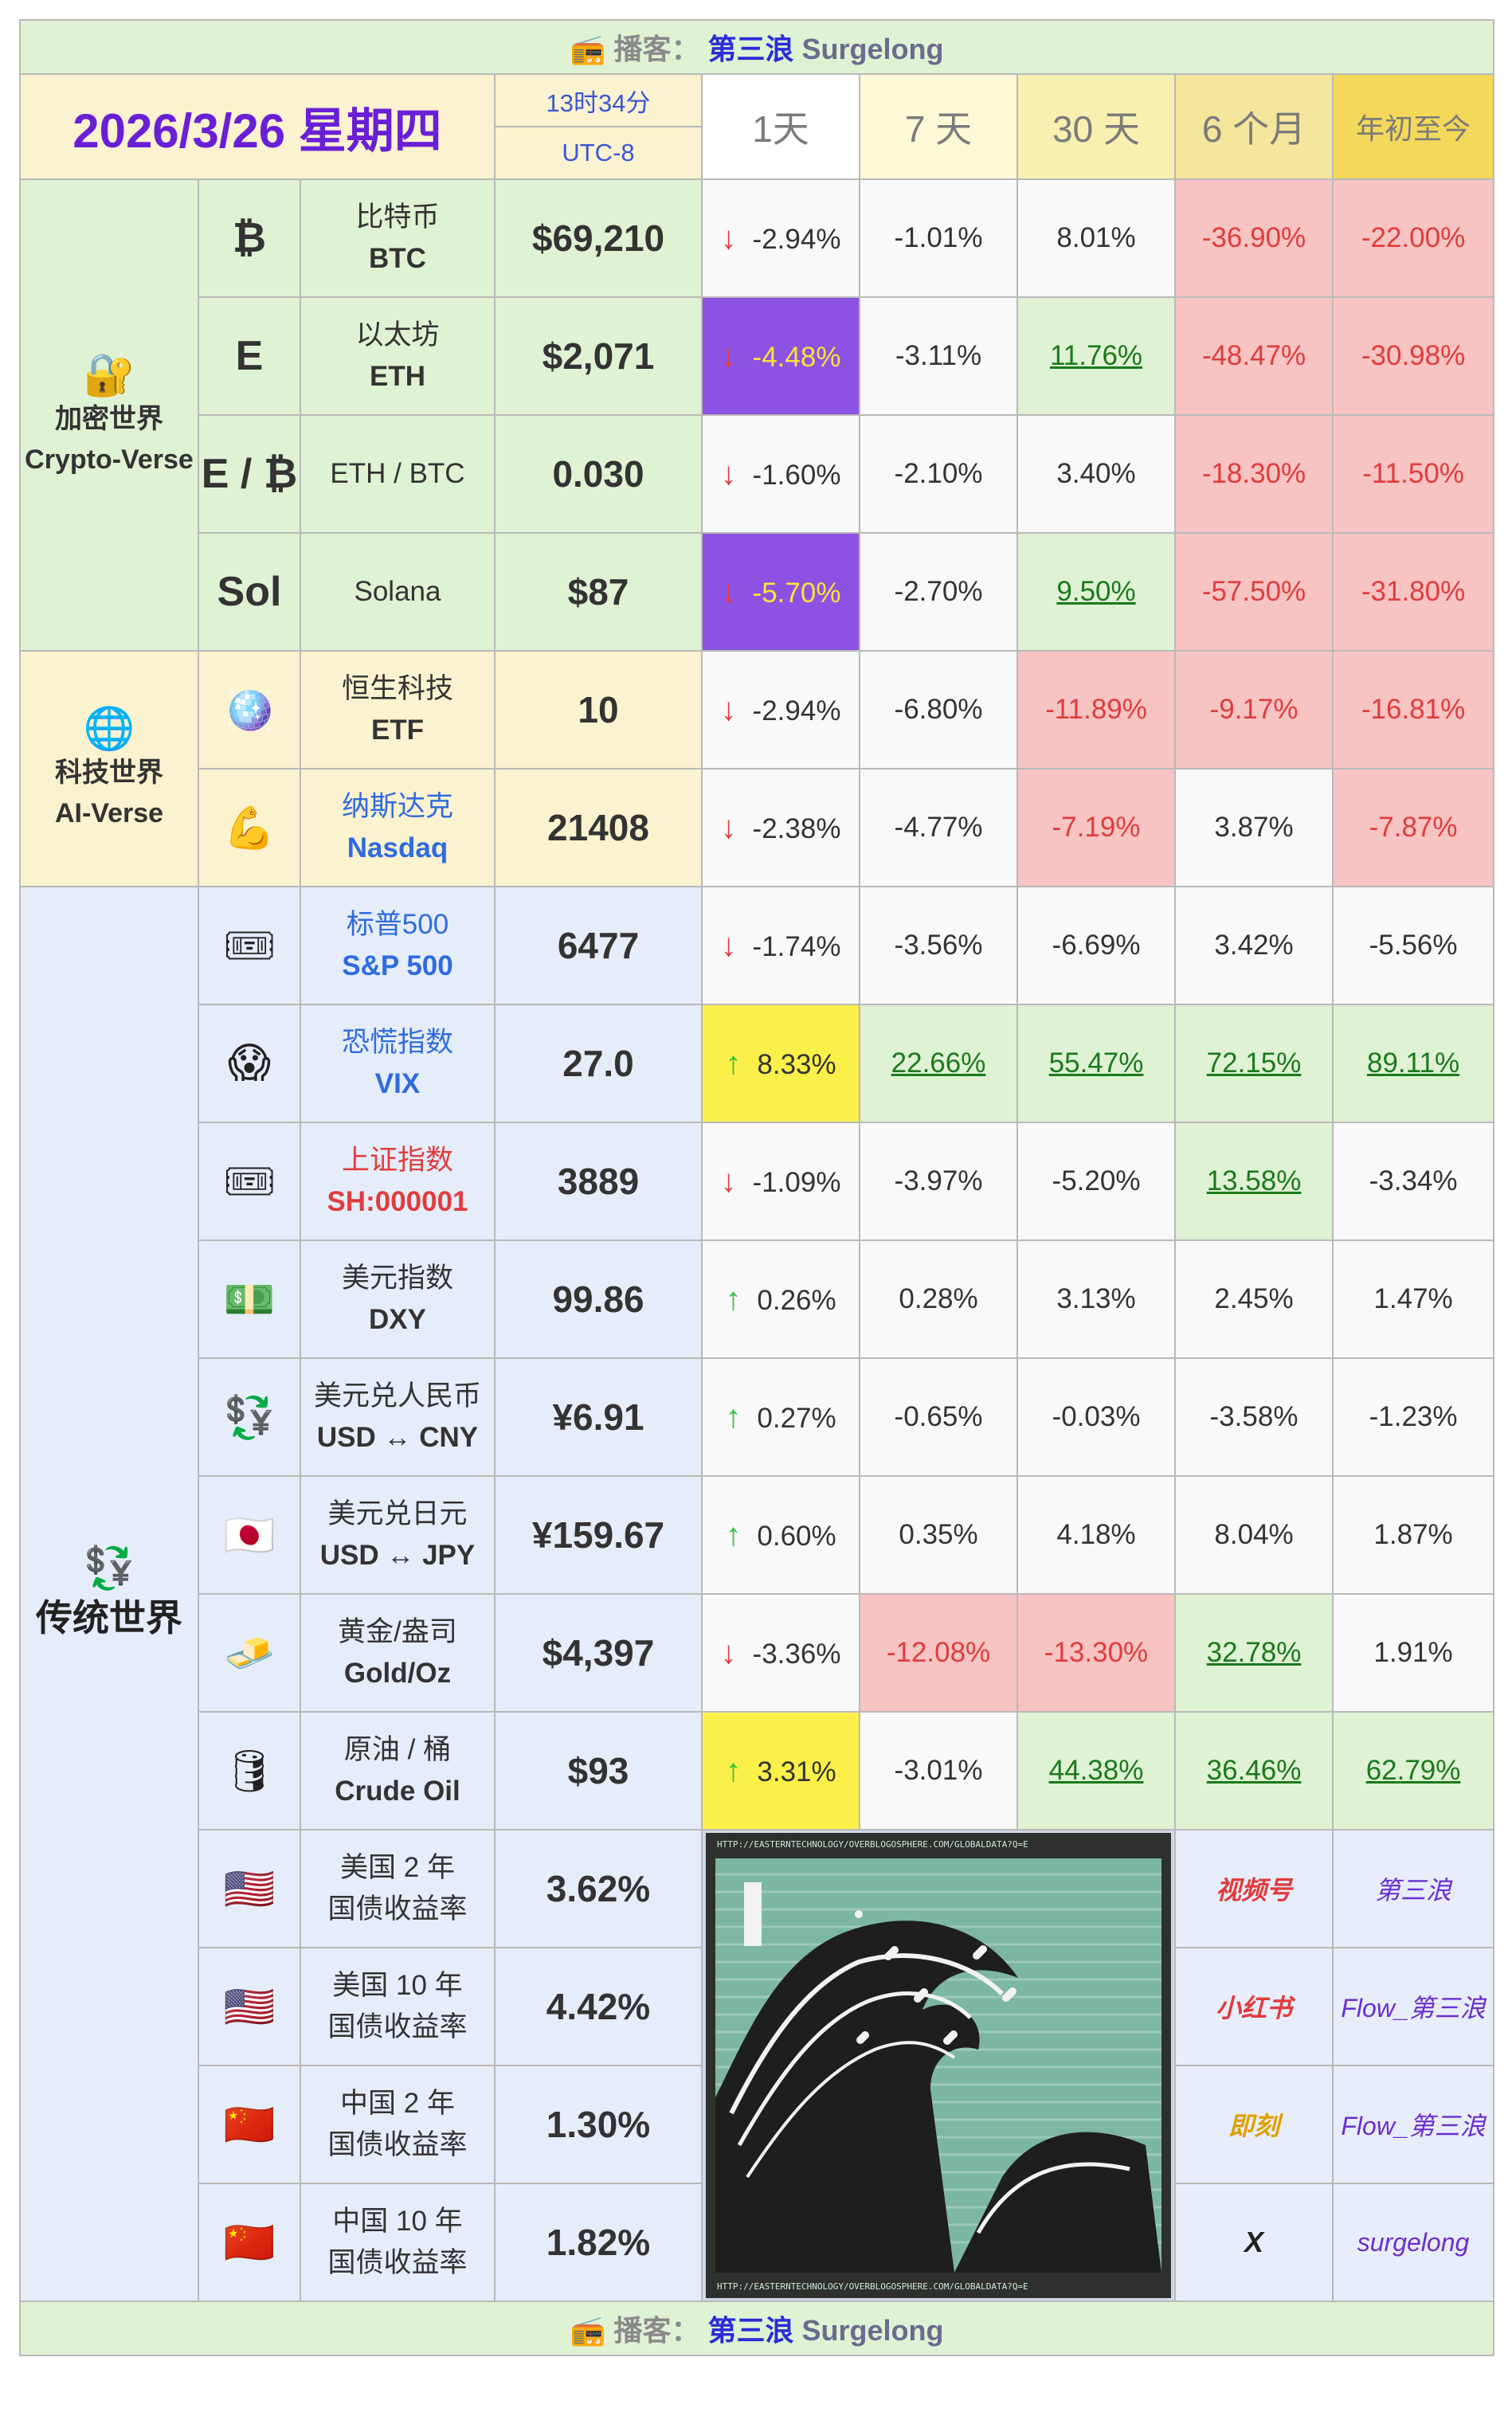 The image size is (1512, 2412). Describe the element at coordinates (1254, 1298) in the screenshot. I see `change-value: 2.45%` at that location.